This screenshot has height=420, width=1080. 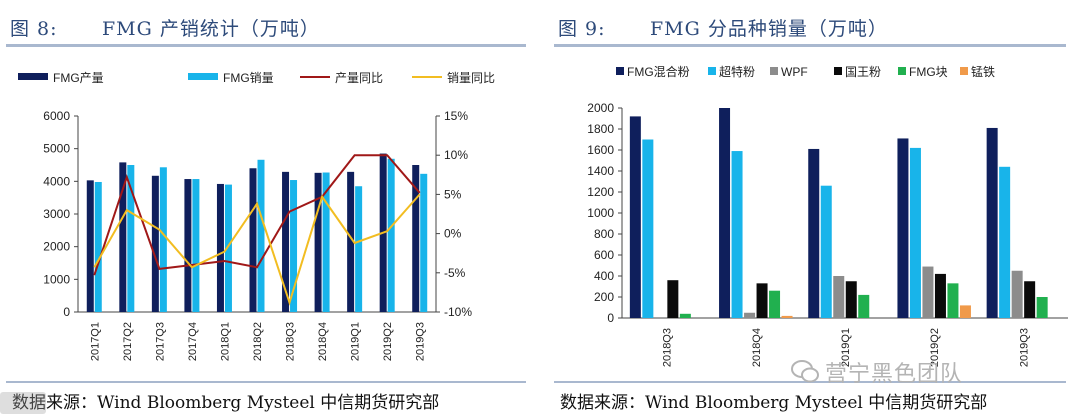 What do you see at coordinates (261, 235) in the screenshot?
I see `bar-FMG销量-2018Q2` at bounding box center [261, 235].